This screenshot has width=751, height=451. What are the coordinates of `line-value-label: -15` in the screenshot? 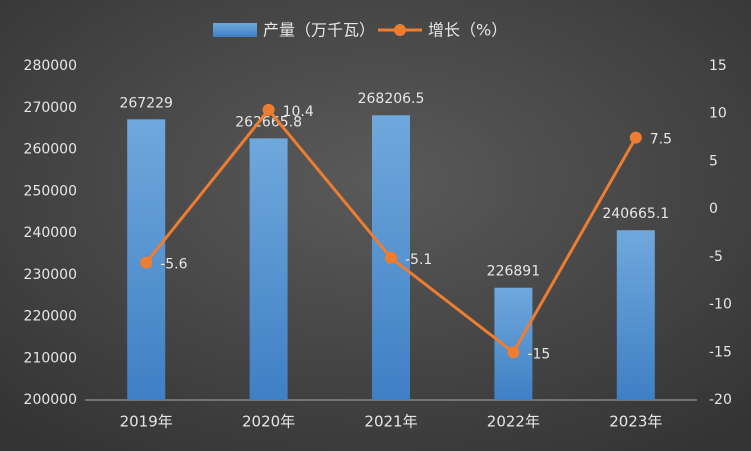 It's located at (538, 354).